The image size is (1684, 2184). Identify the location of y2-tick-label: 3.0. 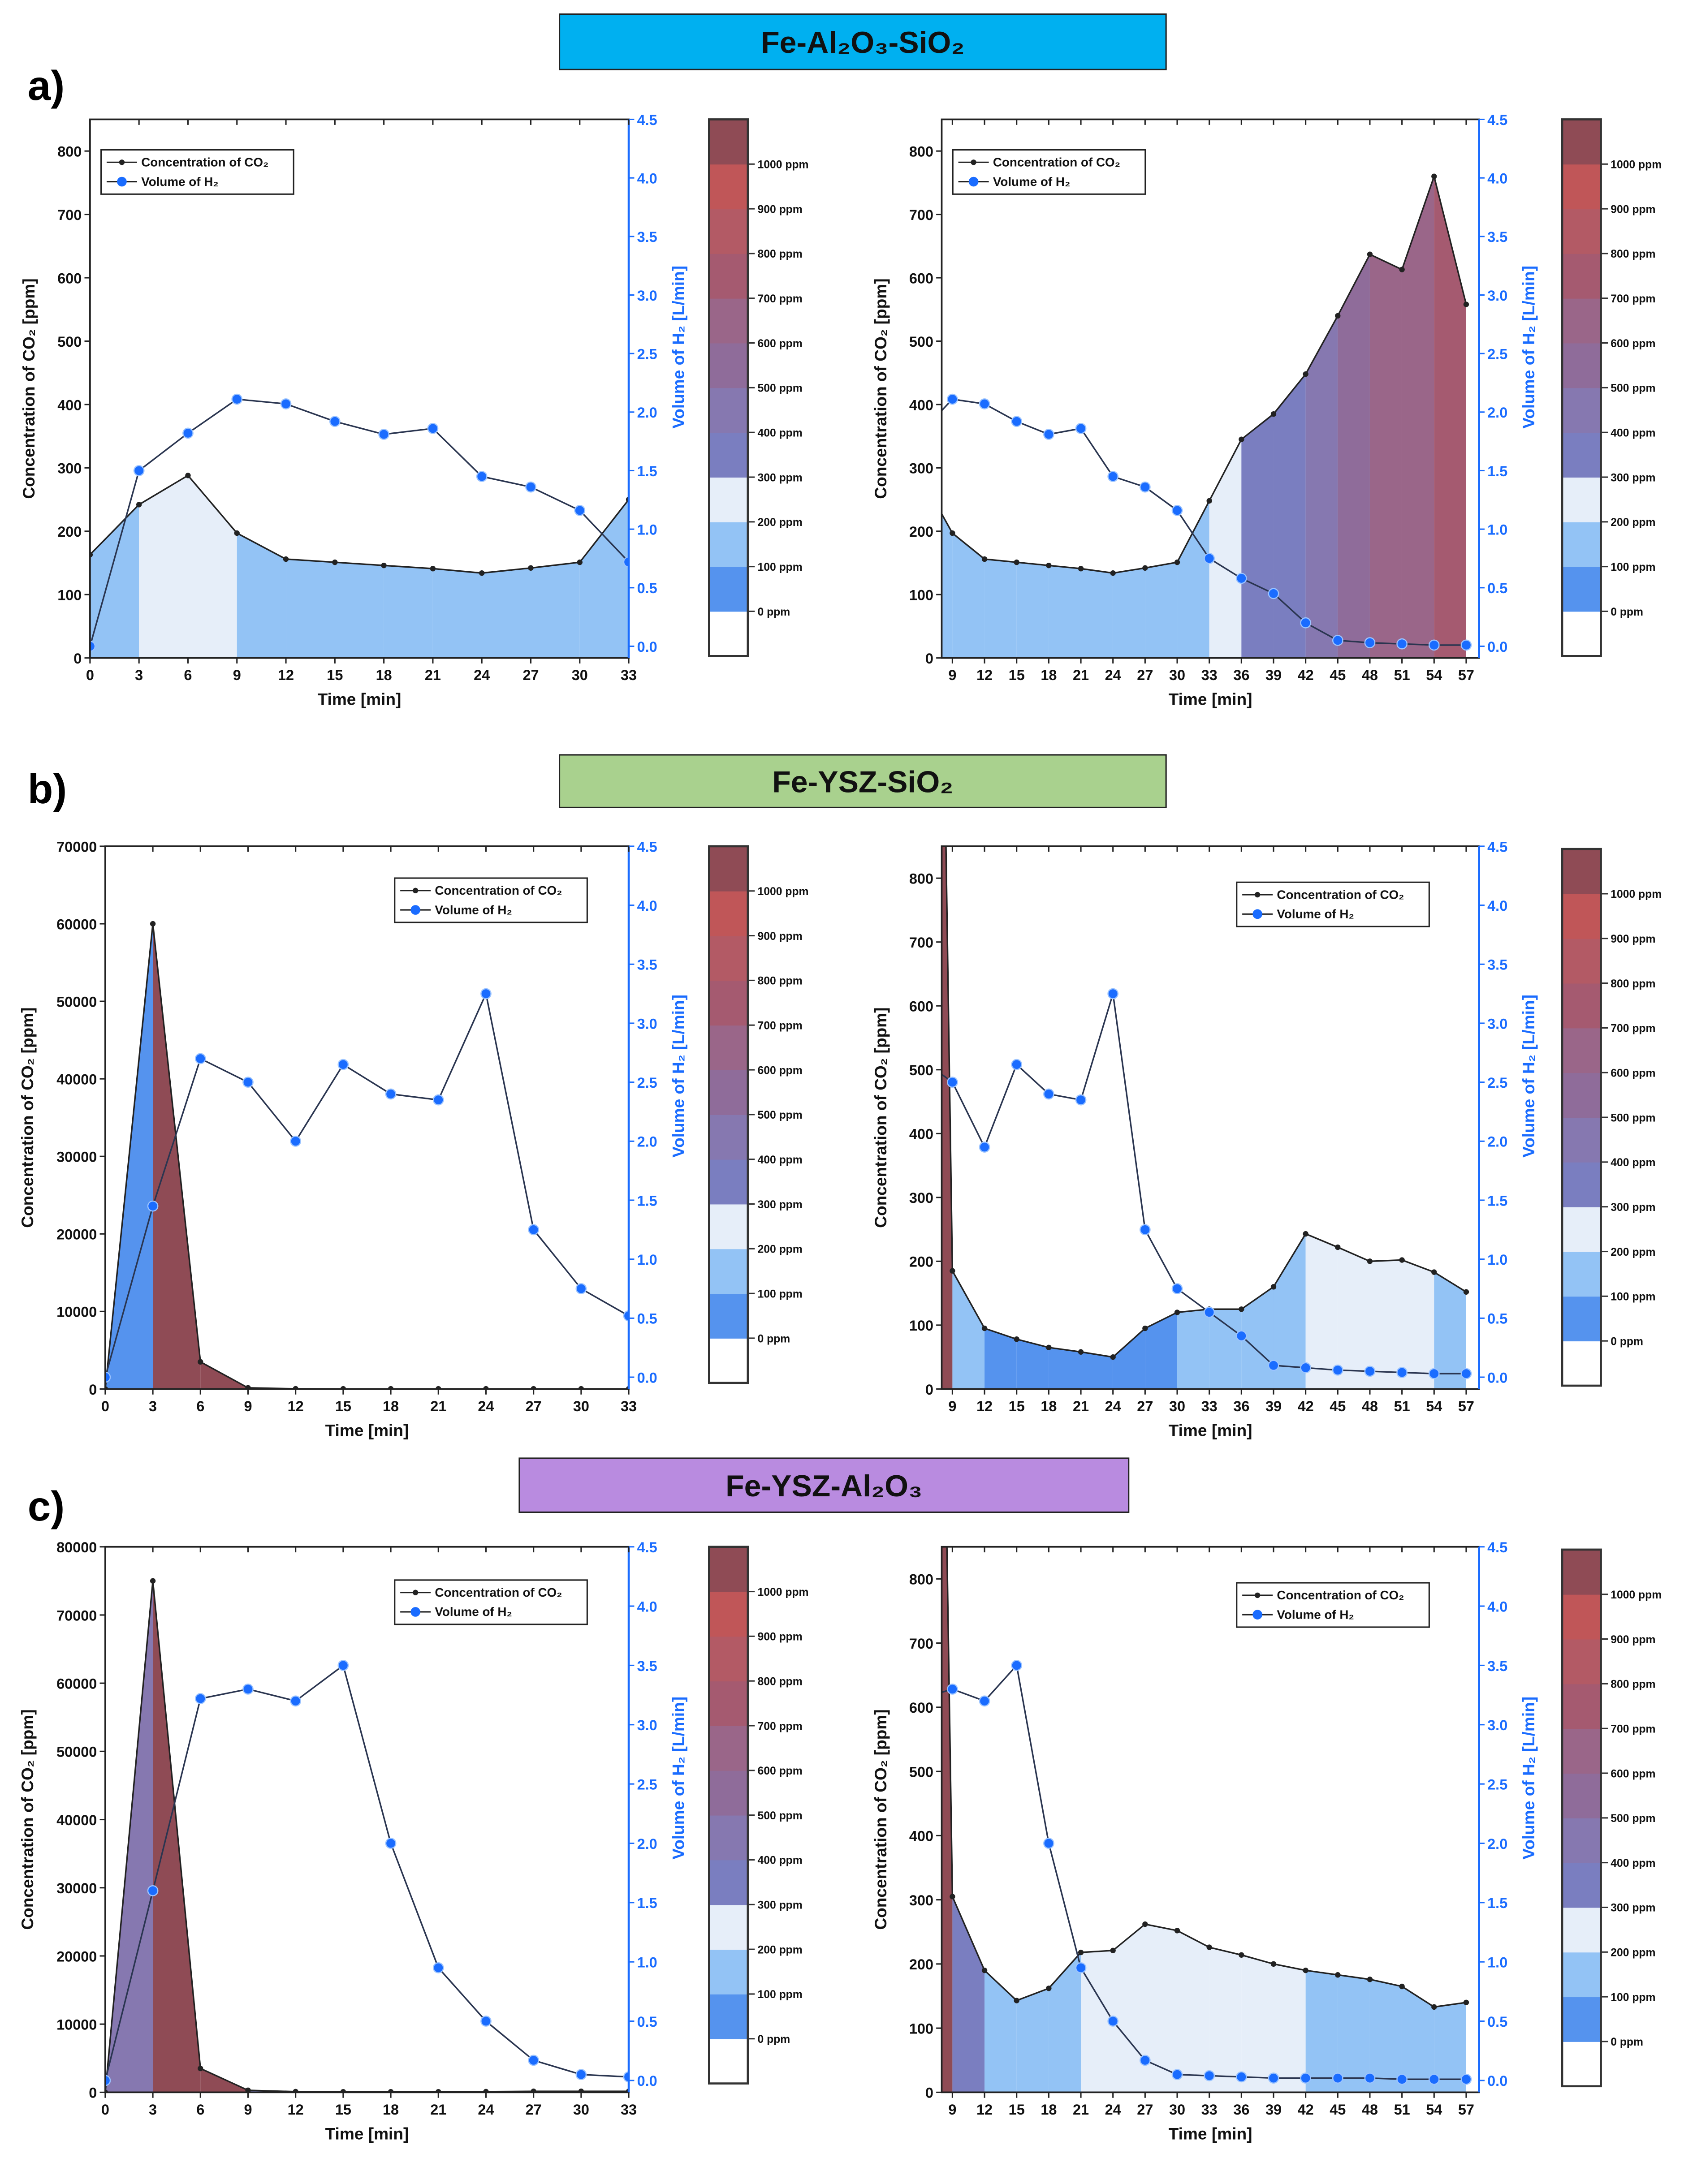
(647, 1024).